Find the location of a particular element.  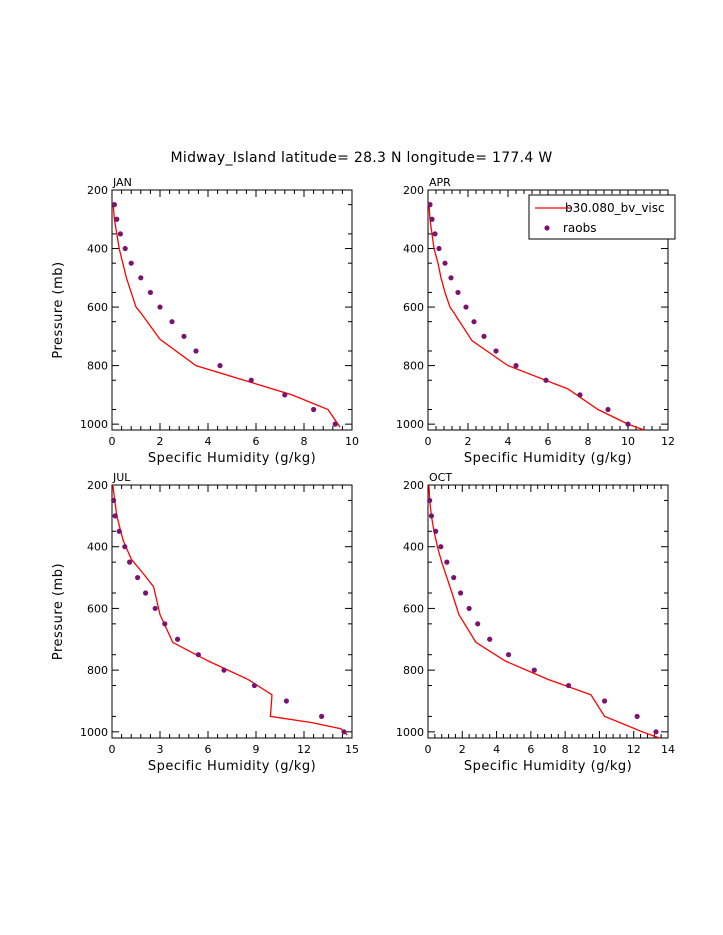

x-tick-label: 12 is located at coordinates (634, 749).